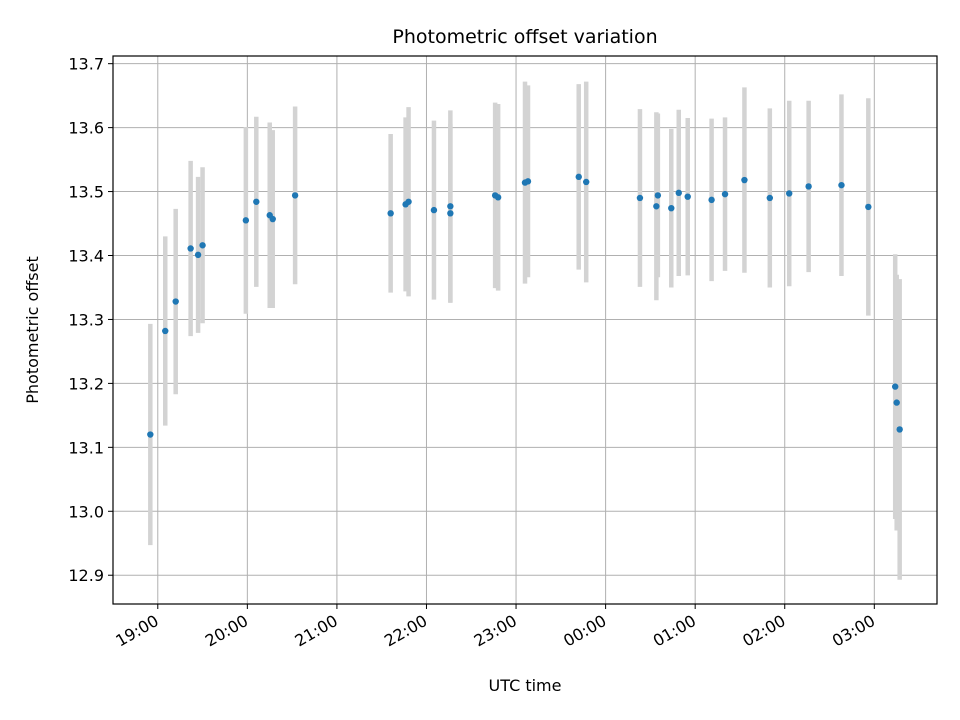 This screenshot has width=960, height=720. What do you see at coordinates (86, 575) in the screenshot?
I see `y-tick-label: 12.9` at bounding box center [86, 575].